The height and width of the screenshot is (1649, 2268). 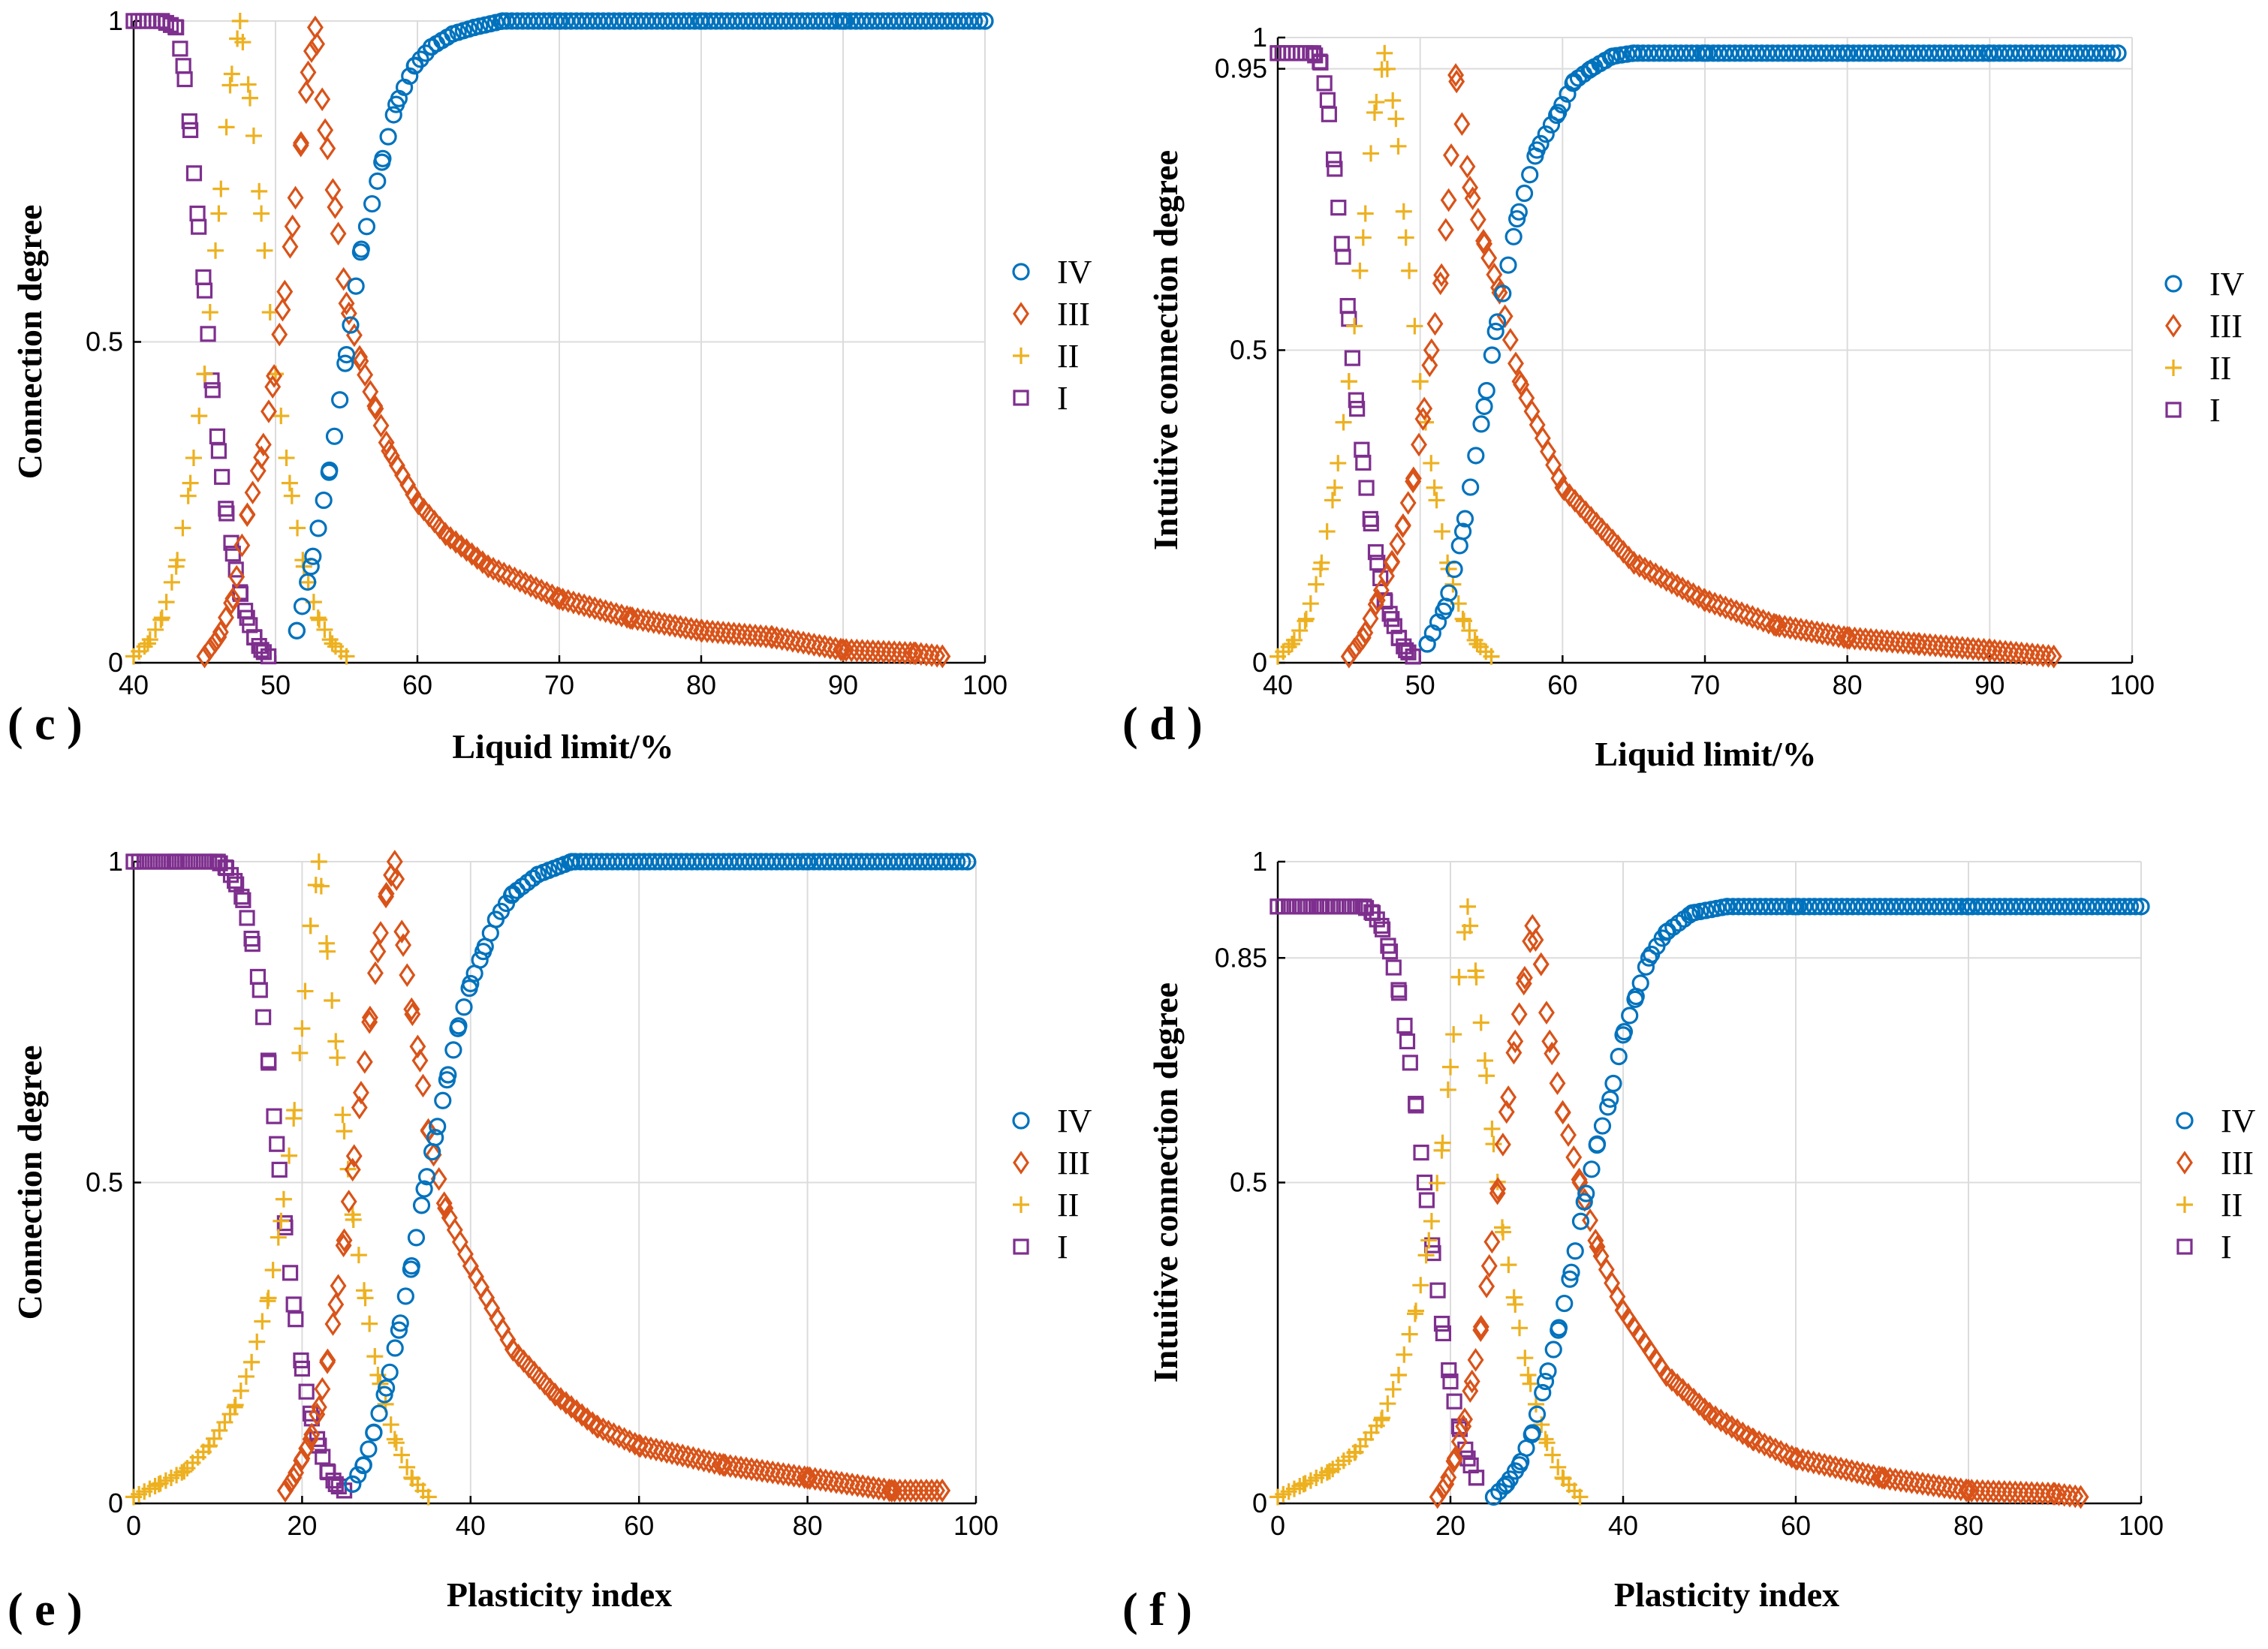 I want to click on legend-label-III: III, so click(x=1073, y=1163).